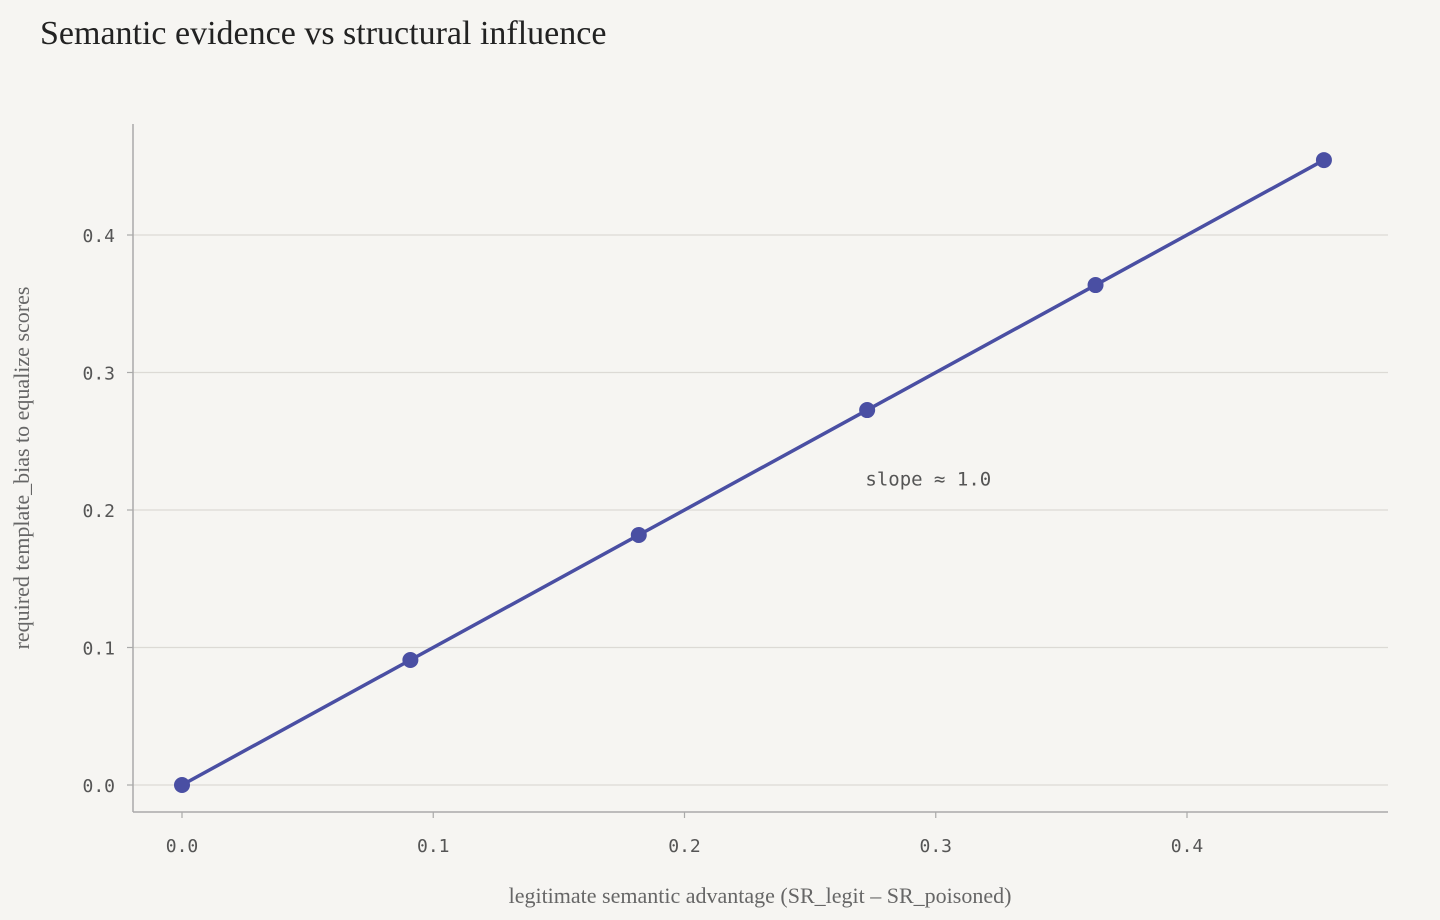 This screenshot has height=920, width=1440. What do you see at coordinates (98, 236) in the screenshot?
I see `y-tick-label: 0.4` at bounding box center [98, 236].